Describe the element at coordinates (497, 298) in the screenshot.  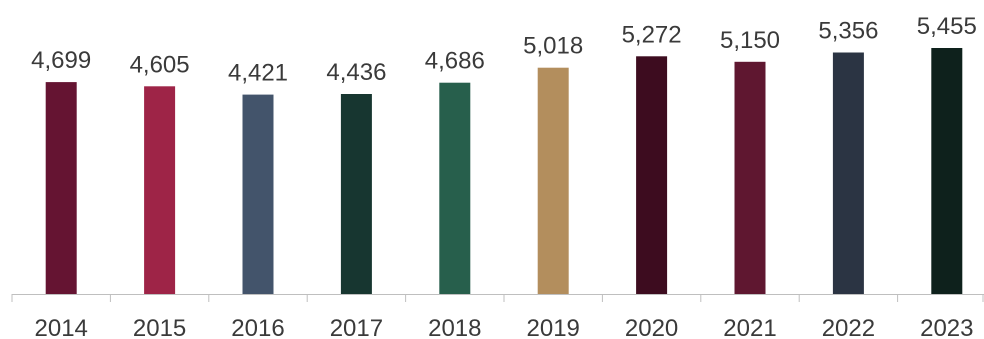
I see `x-axis` at that location.